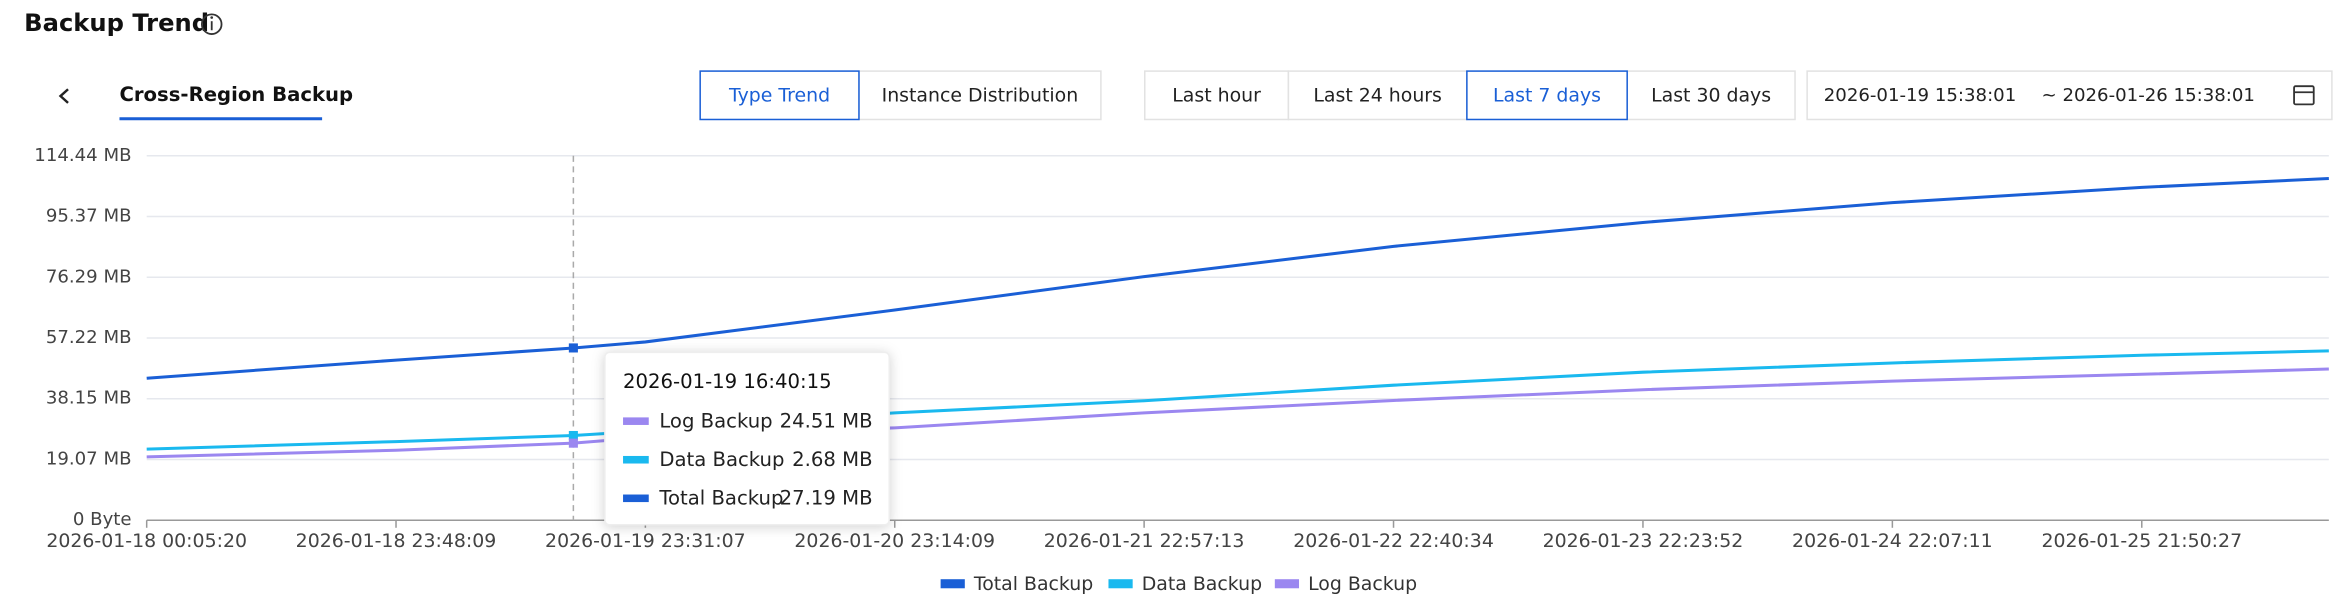 The image size is (2347, 601). I want to click on tooltip-name: Data Backup, so click(721, 459).